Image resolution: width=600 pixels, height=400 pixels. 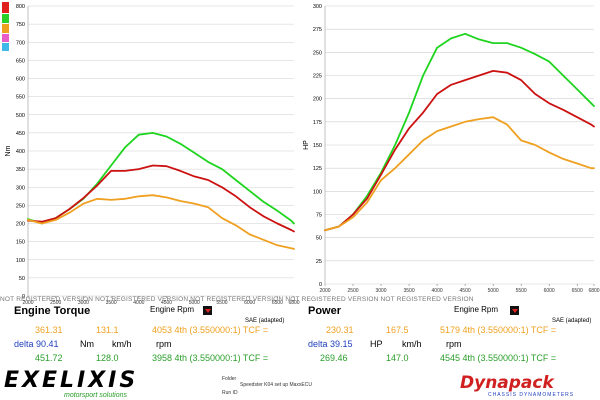 I want to click on power-xlabel: Engine Rpm, so click(x=476, y=309).